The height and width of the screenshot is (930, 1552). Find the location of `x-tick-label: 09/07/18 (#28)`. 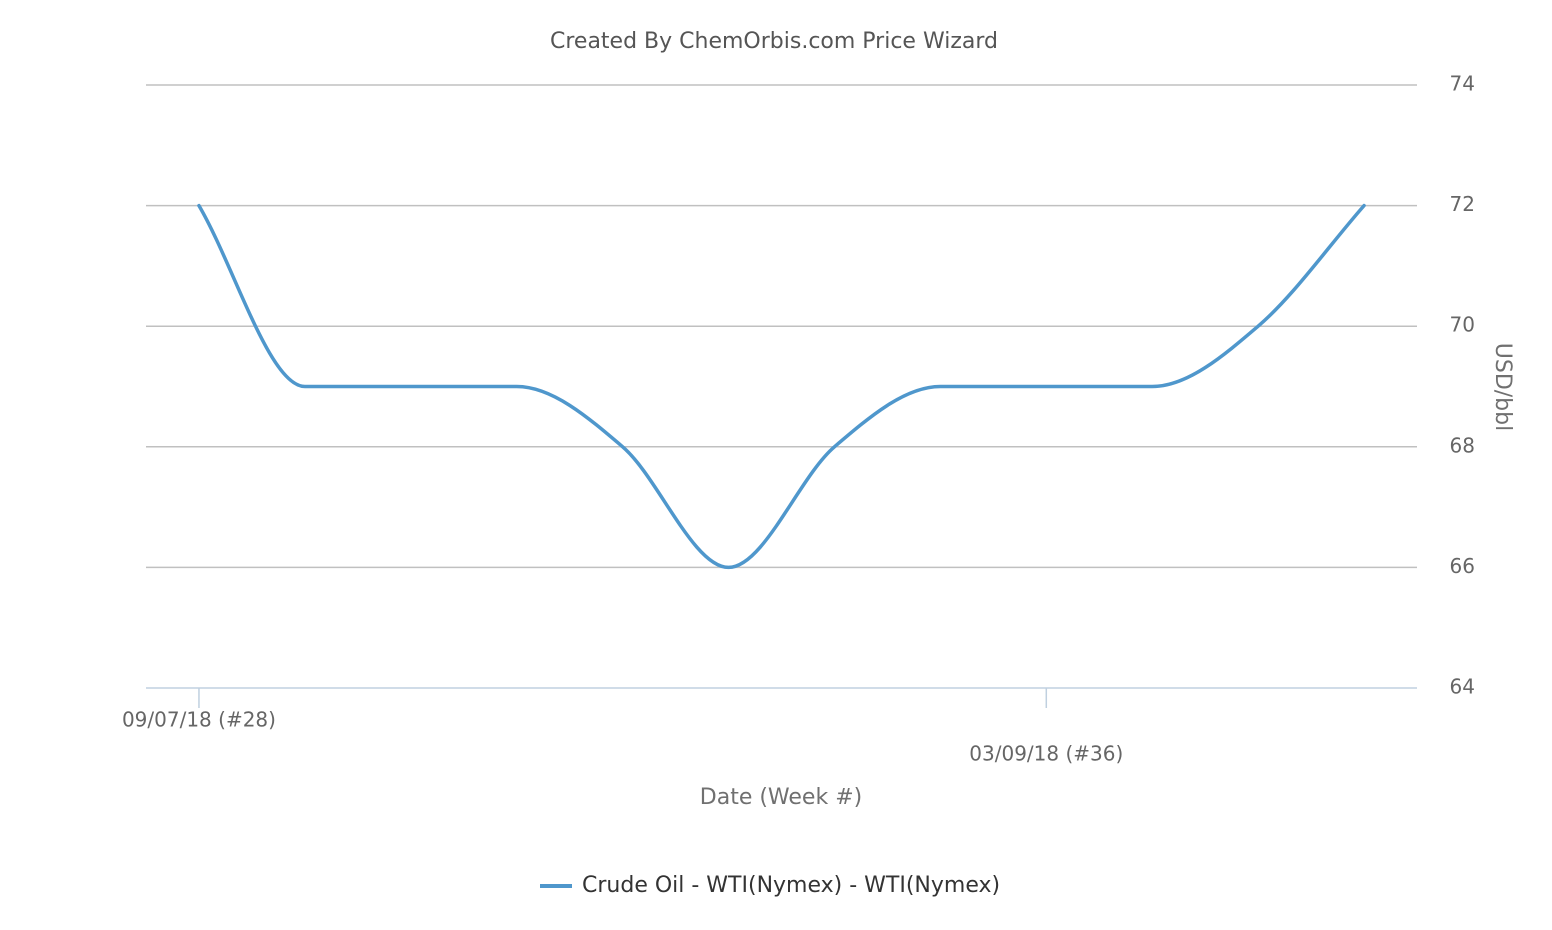

x-tick-label: 09/07/18 (#28) is located at coordinates (199, 720).